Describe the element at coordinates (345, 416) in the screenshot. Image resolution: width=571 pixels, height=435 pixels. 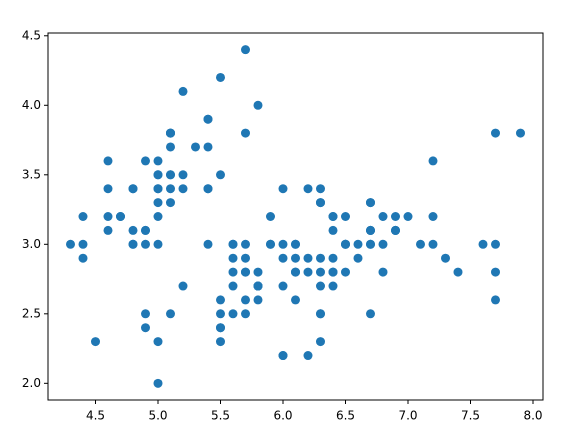
I see `x-tick-label: 6.5` at that location.